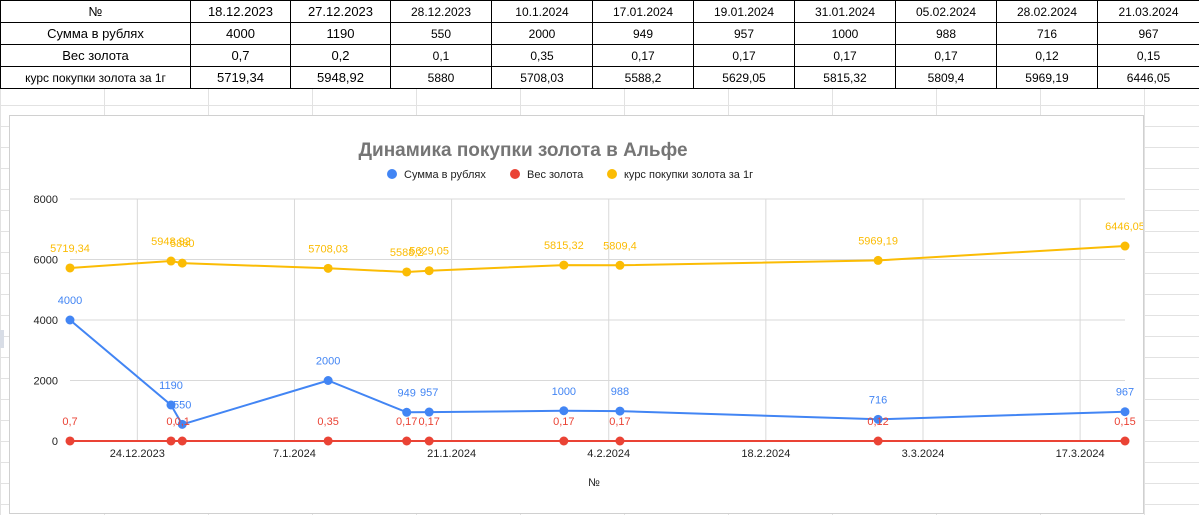 The image size is (1199, 515). I want to click on table-cell: 957, so click(744, 33).